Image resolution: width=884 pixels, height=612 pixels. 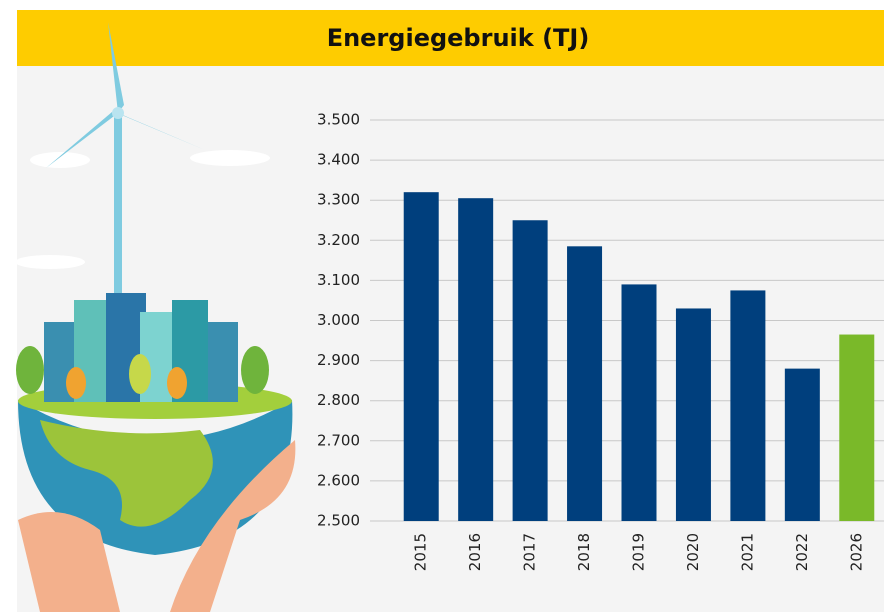 I want to click on y-tick-label: 2.700, so click(x=338, y=440).